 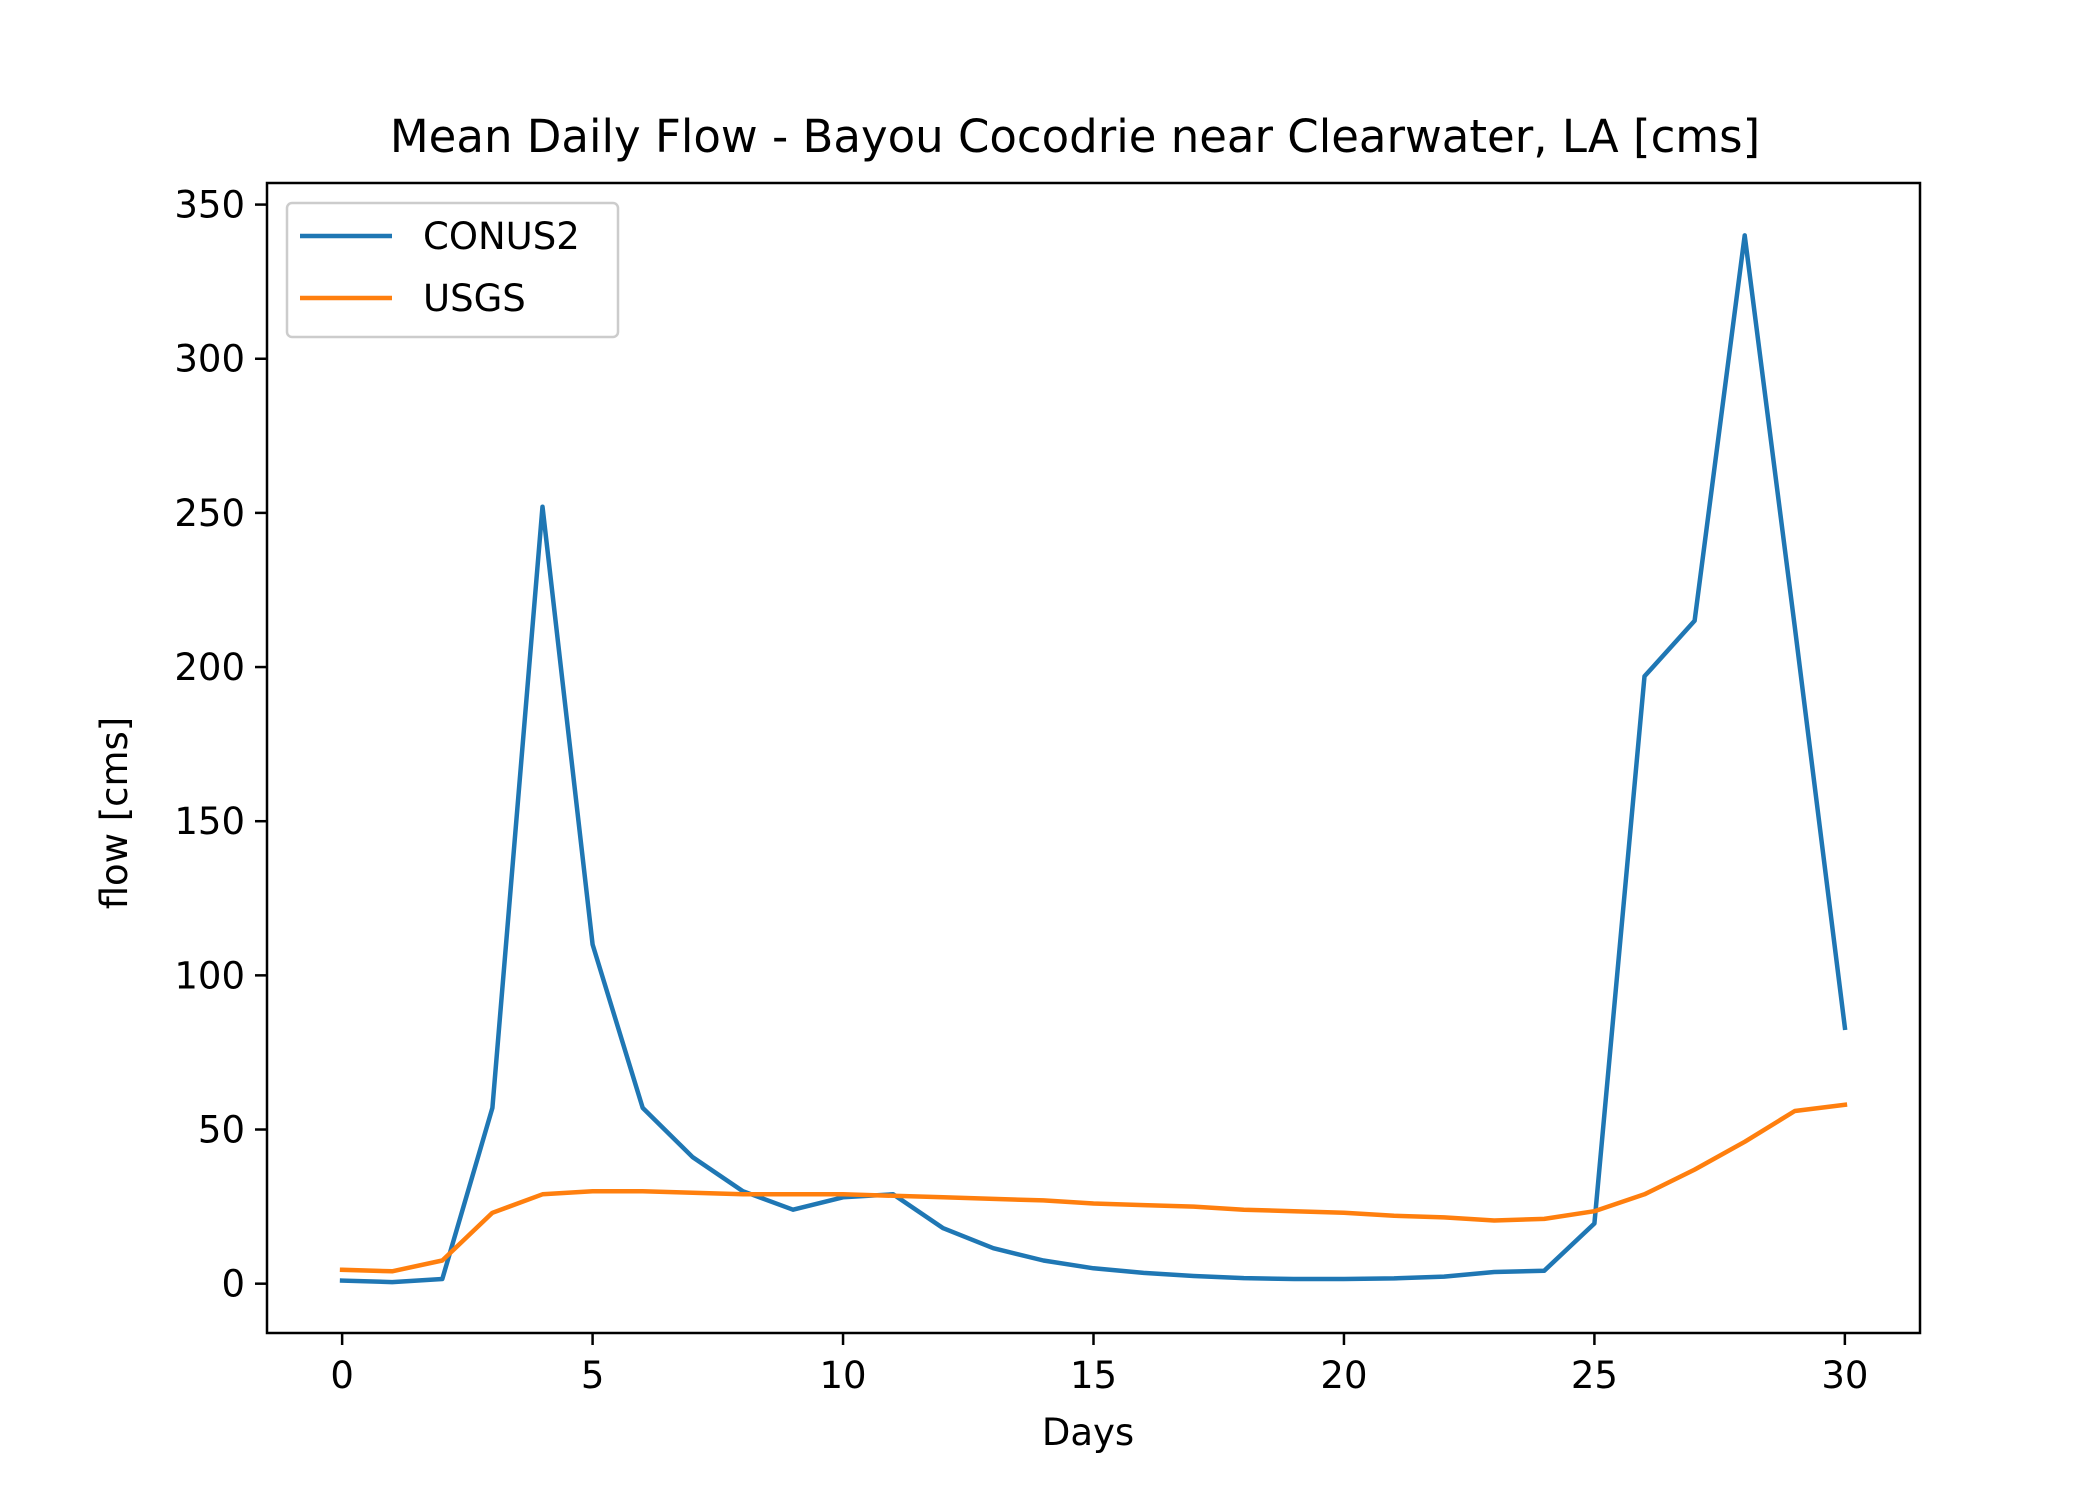 What do you see at coordinates (209, 513) in the screenshot?
I see `y-tick-label: 250` at bounding box center [209, 513].